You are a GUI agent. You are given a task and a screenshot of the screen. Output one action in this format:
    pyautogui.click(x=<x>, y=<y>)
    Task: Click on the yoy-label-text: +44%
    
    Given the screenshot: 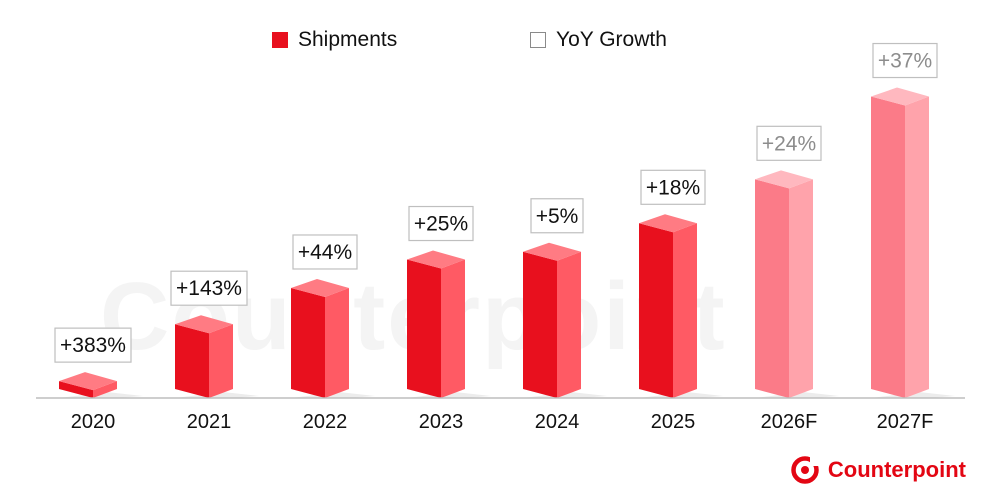 What is the action you would take?
    pyautogui.click(x=325, y=252)
    